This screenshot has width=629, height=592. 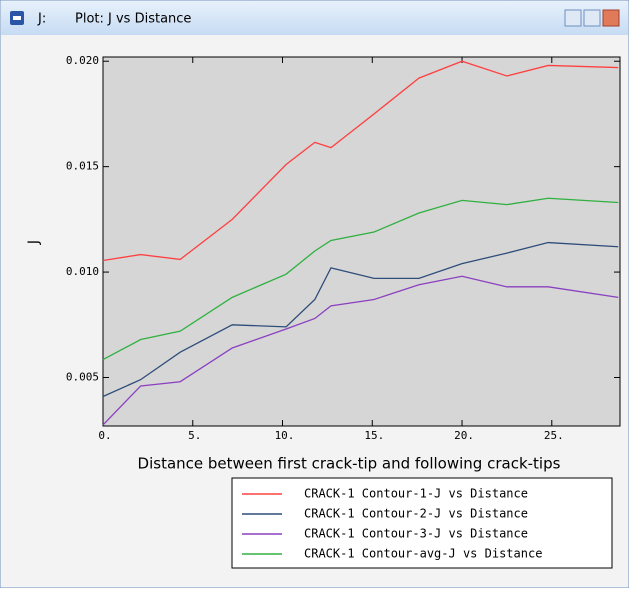 I want to click on minimize-button, so click(x=573, y=18).